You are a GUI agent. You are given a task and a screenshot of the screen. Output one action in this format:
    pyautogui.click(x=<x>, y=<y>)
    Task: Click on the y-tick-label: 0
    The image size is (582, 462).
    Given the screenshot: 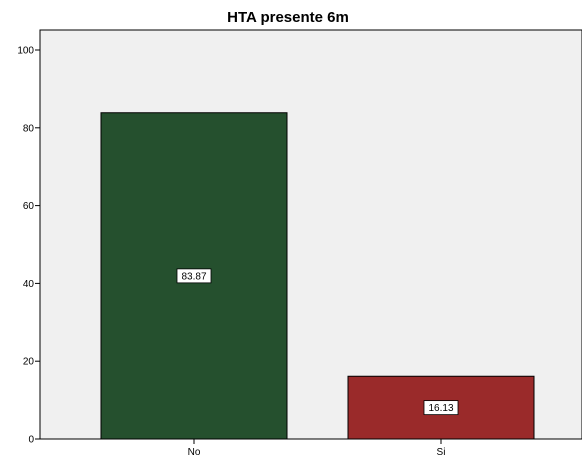 What is the action you would take?
    pyautogui.click(x=31, y=440)
    